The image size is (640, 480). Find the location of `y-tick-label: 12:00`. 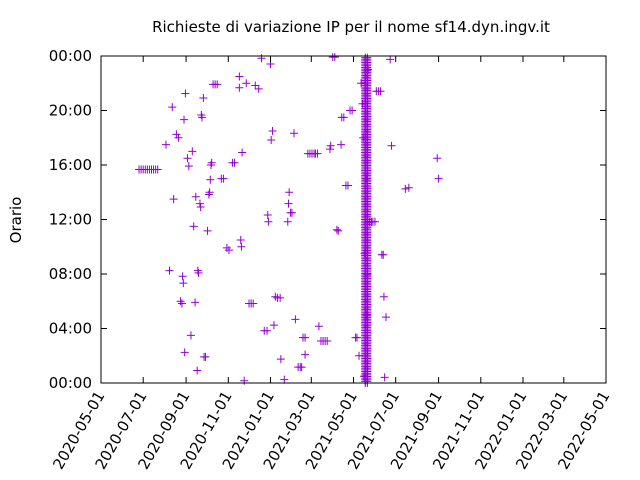

y-tick-label: 12:00 is located at coordinates (70, 220).